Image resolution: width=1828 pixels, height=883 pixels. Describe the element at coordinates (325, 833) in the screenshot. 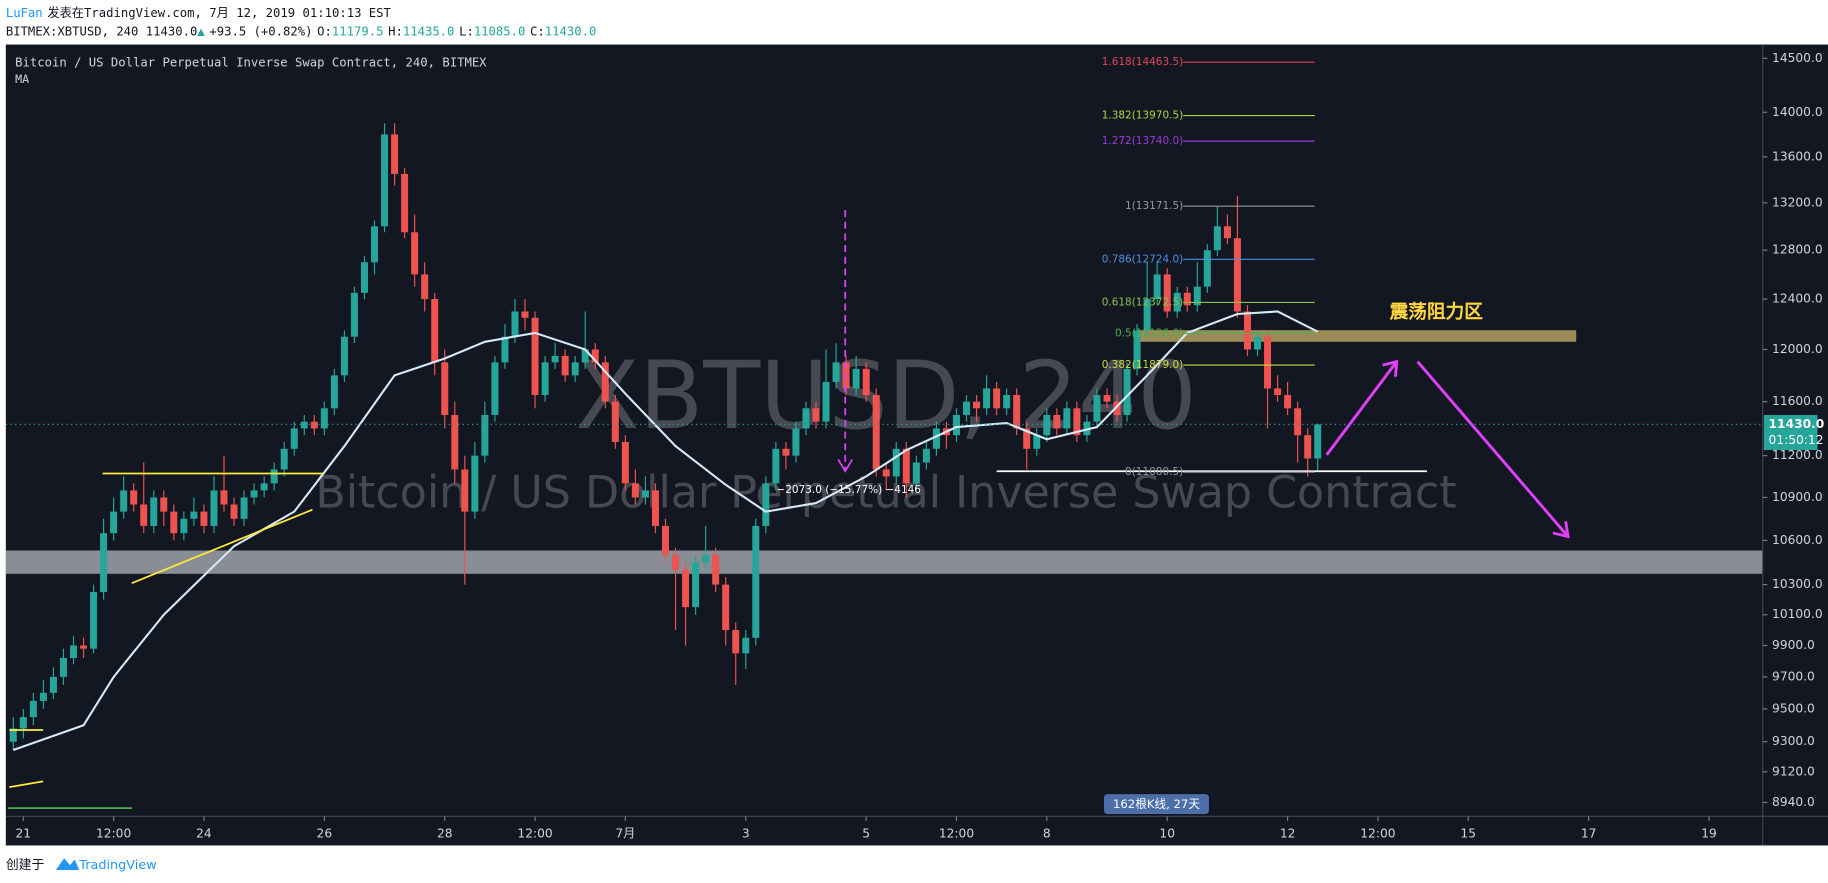

I see `x-tick-label: 26` at that location.